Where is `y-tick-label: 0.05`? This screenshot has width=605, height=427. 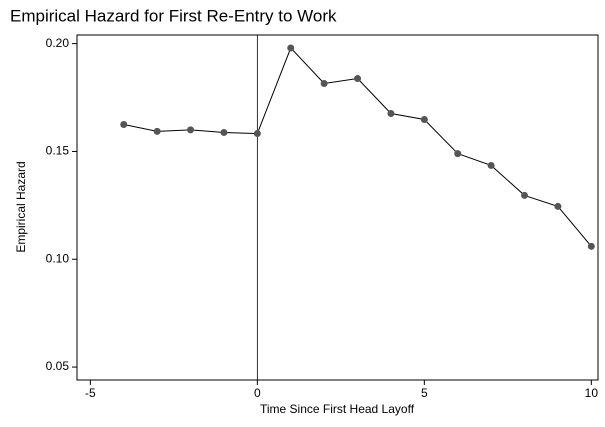
y-tick-label: 0.05 is located at coordinates (58, 366).